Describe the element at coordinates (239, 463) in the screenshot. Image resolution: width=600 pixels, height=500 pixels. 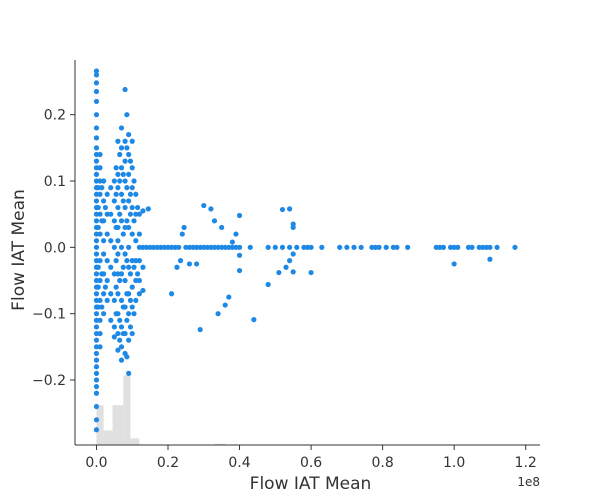
I see `x-tick-label: 0.4` at that location.